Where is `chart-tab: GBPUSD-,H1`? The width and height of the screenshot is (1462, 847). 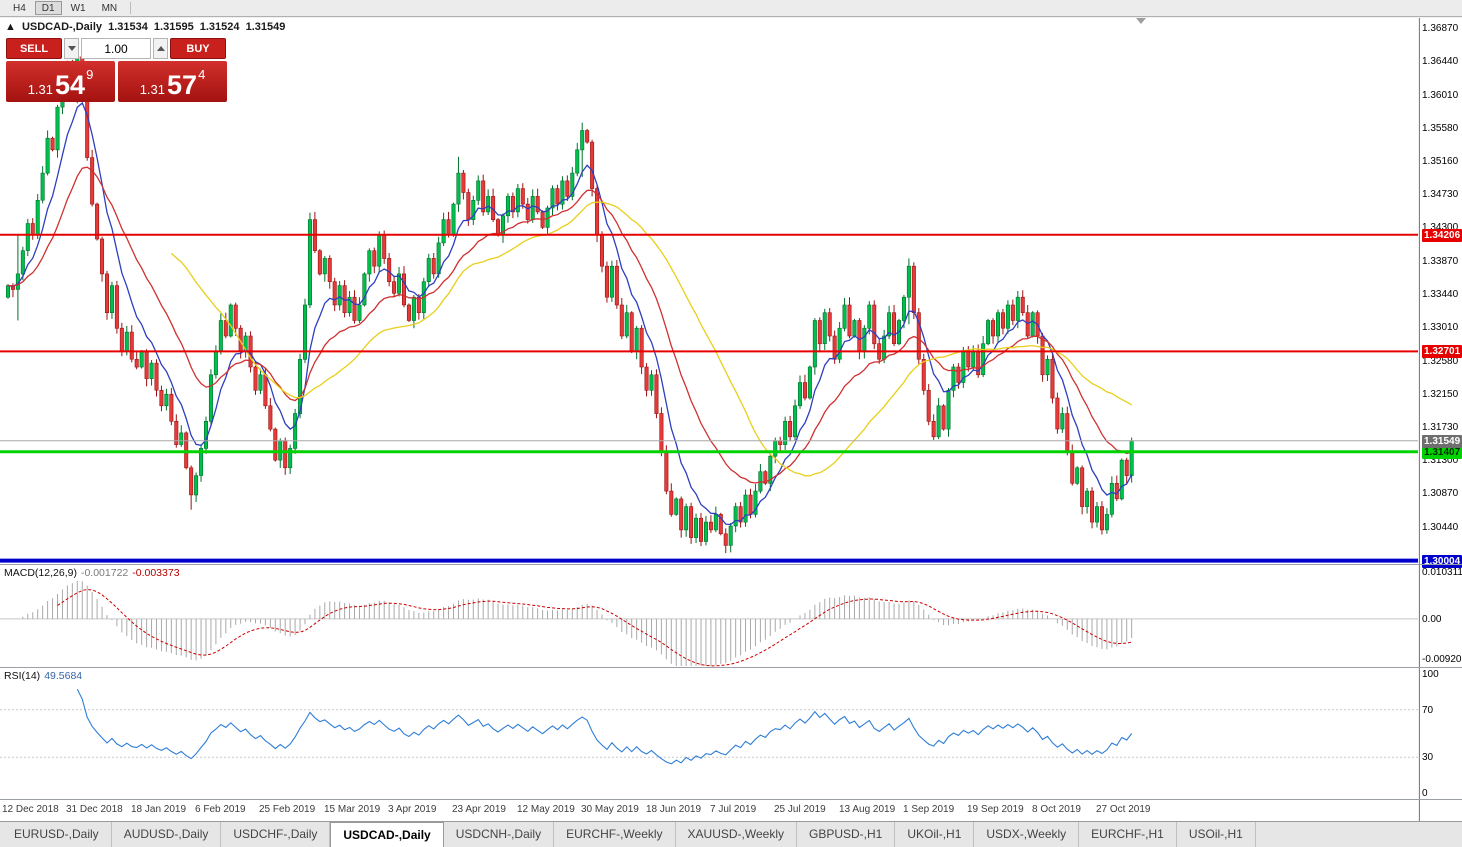 chart-tab: GBPUSD-,H1 is located at coordinates (846, 834).